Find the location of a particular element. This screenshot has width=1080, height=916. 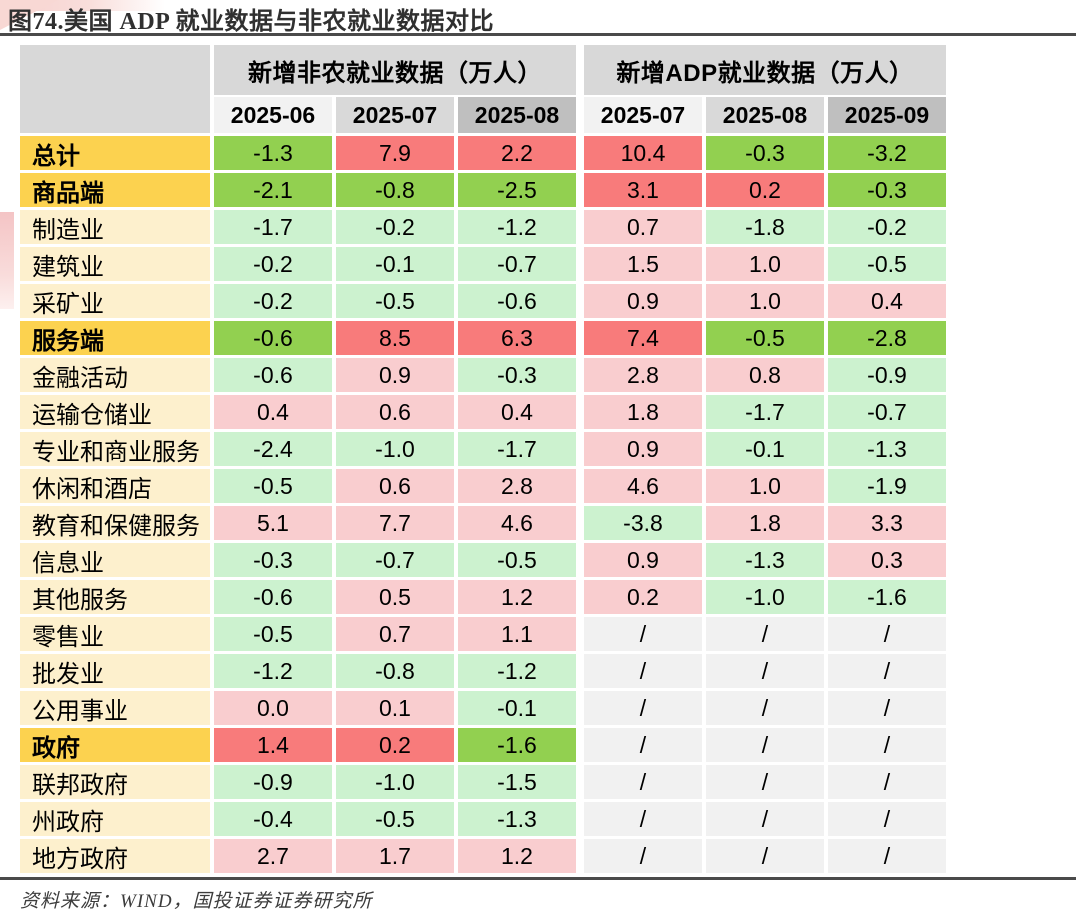

row-label: 零售业 is located at coordinates (115, 634).